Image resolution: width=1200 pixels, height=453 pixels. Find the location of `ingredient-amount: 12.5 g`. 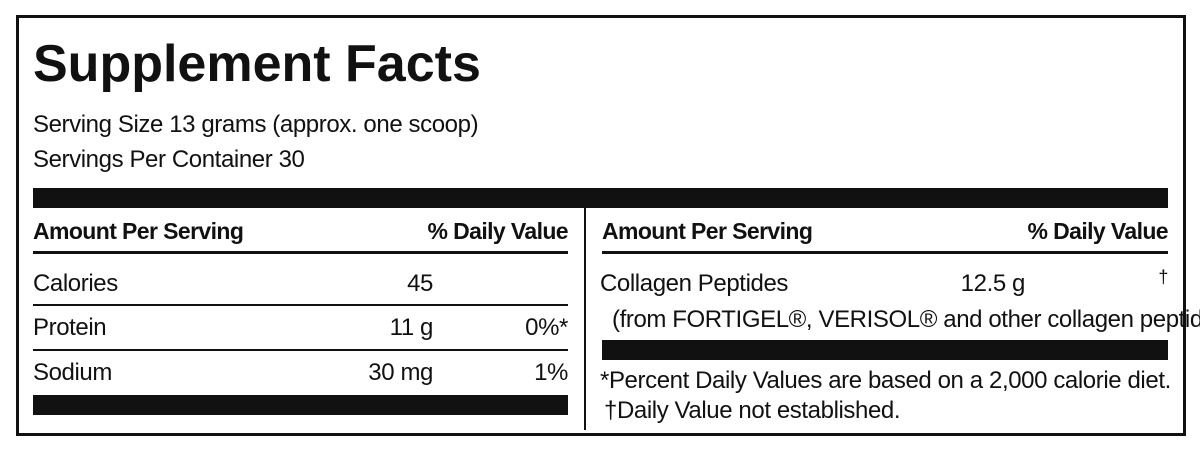

ingredient-amount: 12.5 g is located at coordinates (993, 283).